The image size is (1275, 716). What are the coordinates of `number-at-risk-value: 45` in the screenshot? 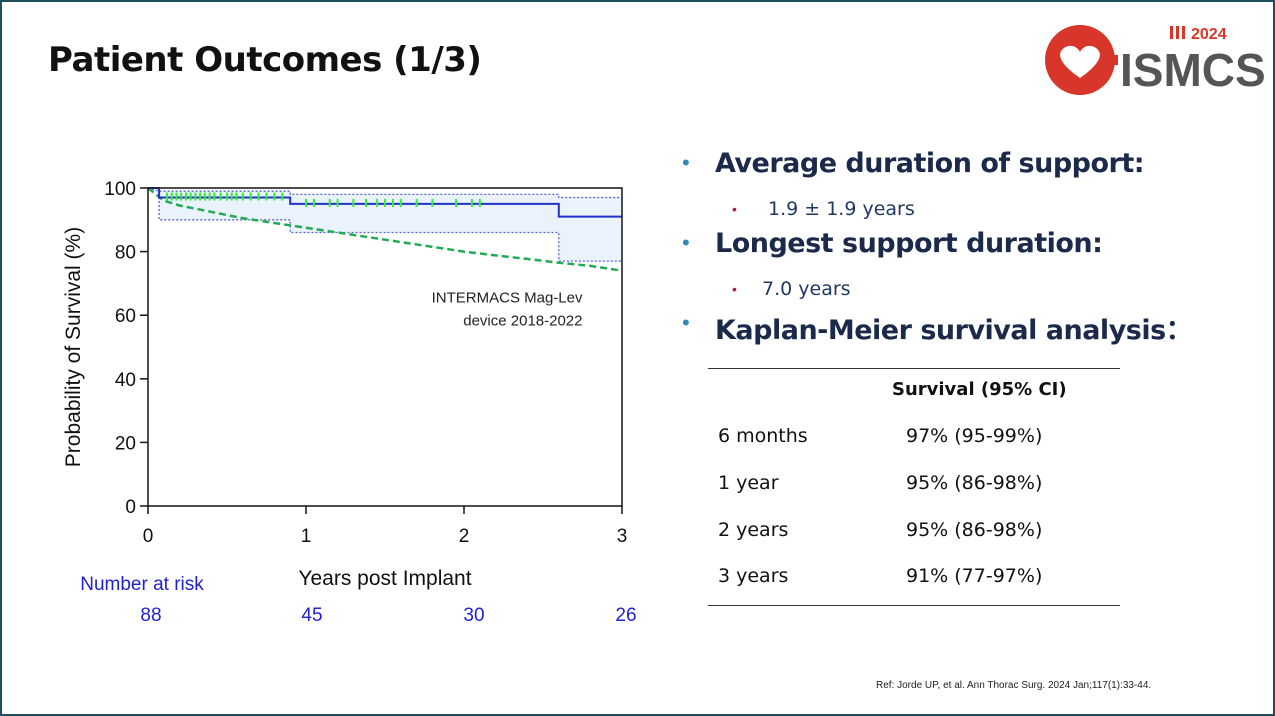 It's located at (311, 615).